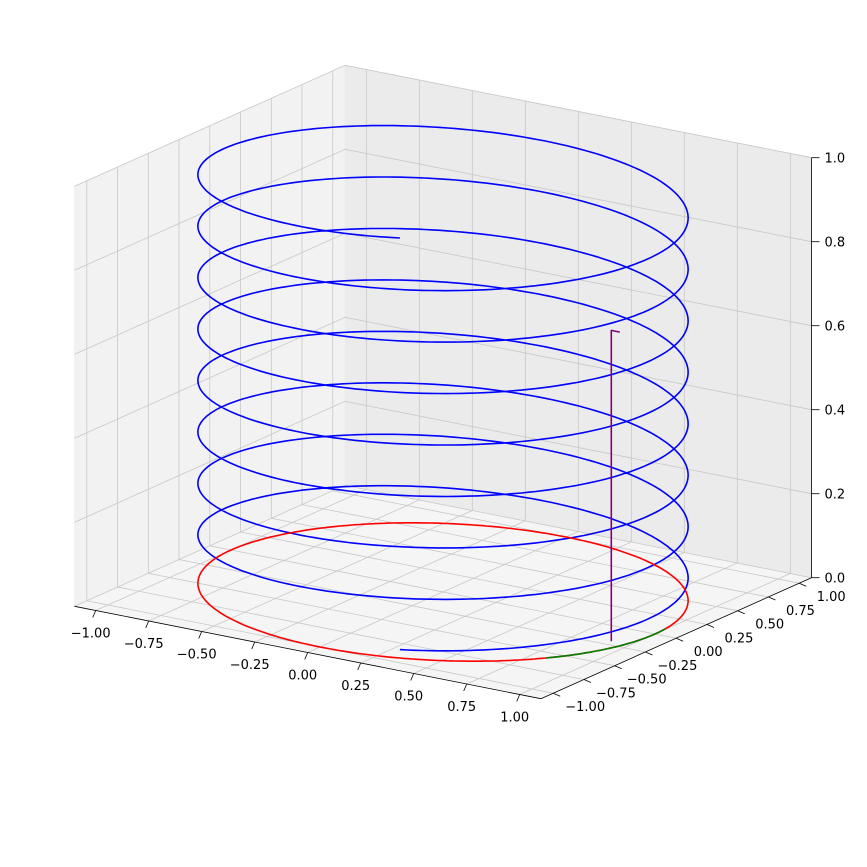  I want to click on series-line-polyline, so click(615, 485).